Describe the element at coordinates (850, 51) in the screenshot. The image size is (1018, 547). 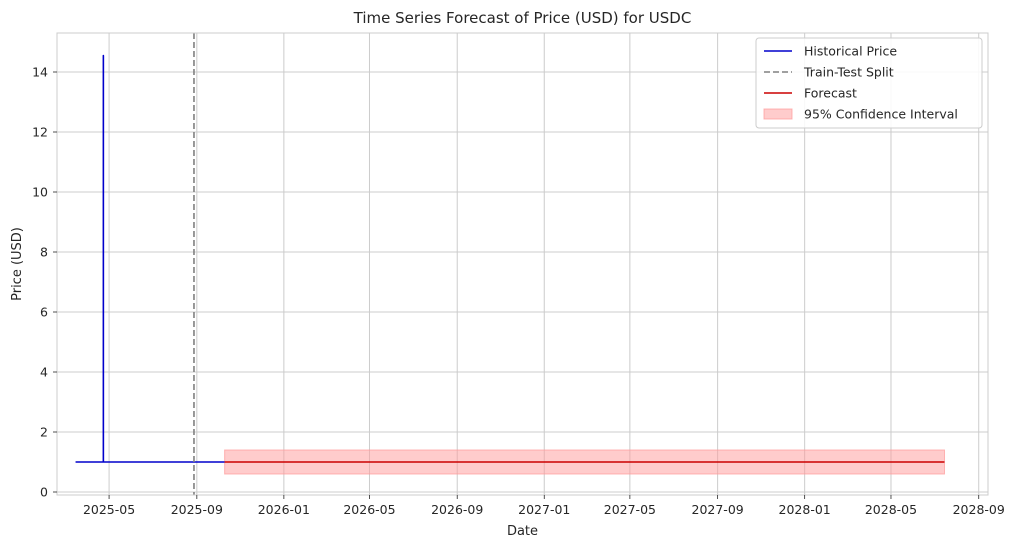
I see `legend-label: Historical Price` at that location.